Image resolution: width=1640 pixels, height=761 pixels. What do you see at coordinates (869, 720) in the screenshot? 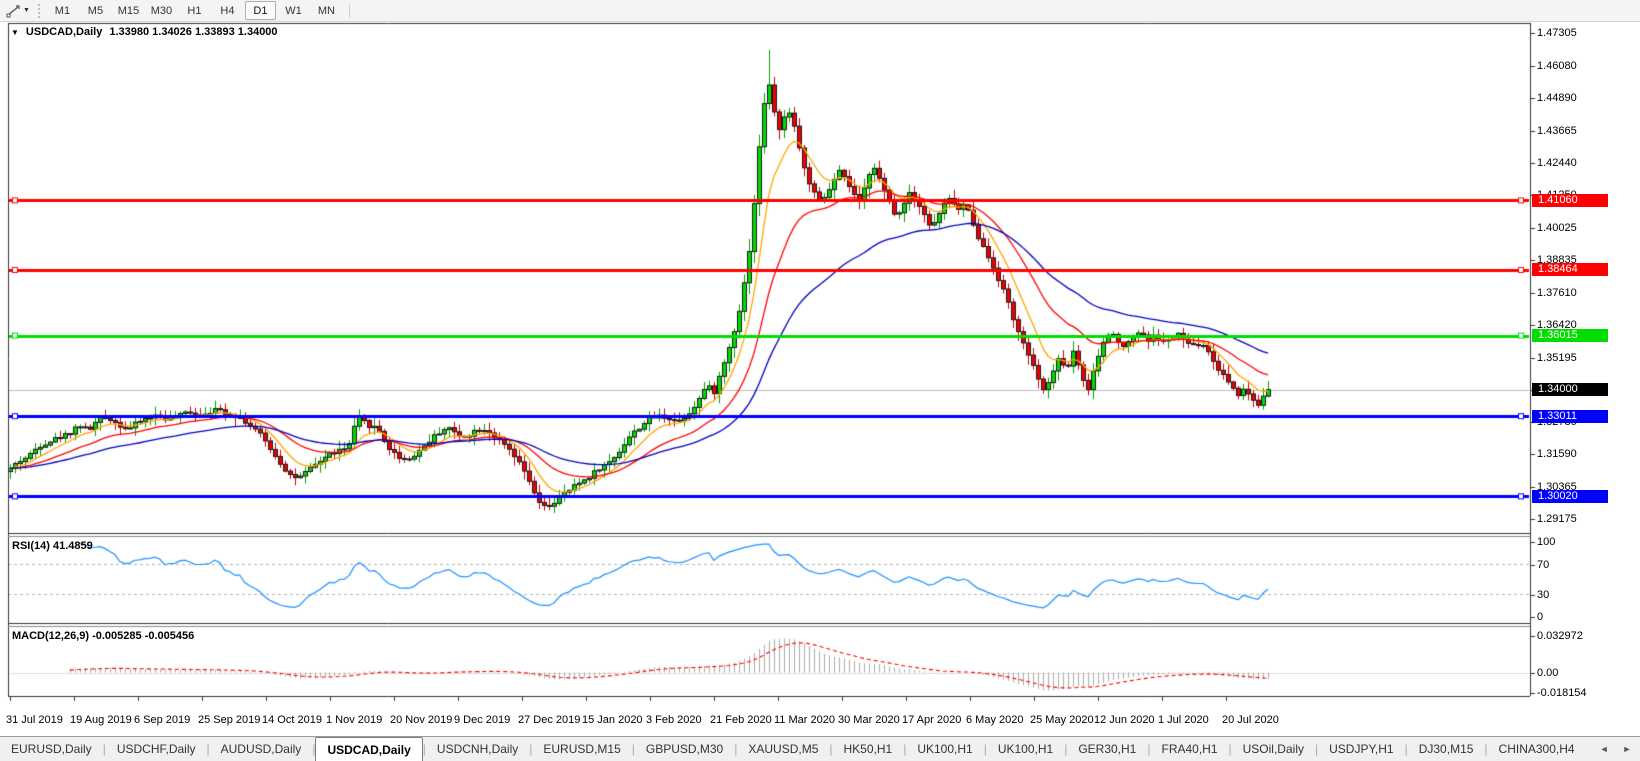
I see `date-label: 30 Mar 2020` at bounding box center [869, 720].